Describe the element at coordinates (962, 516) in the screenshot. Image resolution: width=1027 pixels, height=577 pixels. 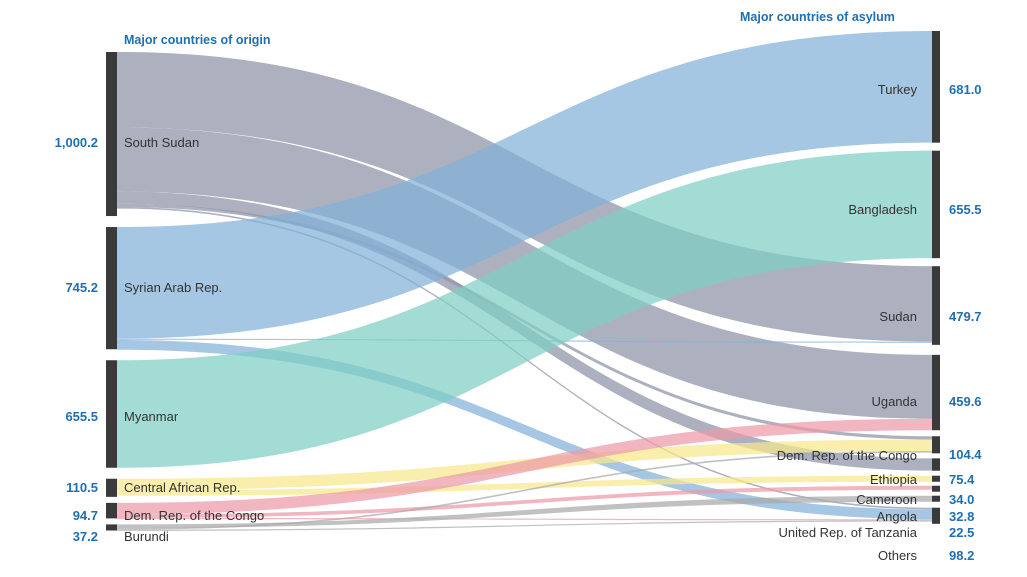
I see `asylum-value-angola: 32.8` at that location.